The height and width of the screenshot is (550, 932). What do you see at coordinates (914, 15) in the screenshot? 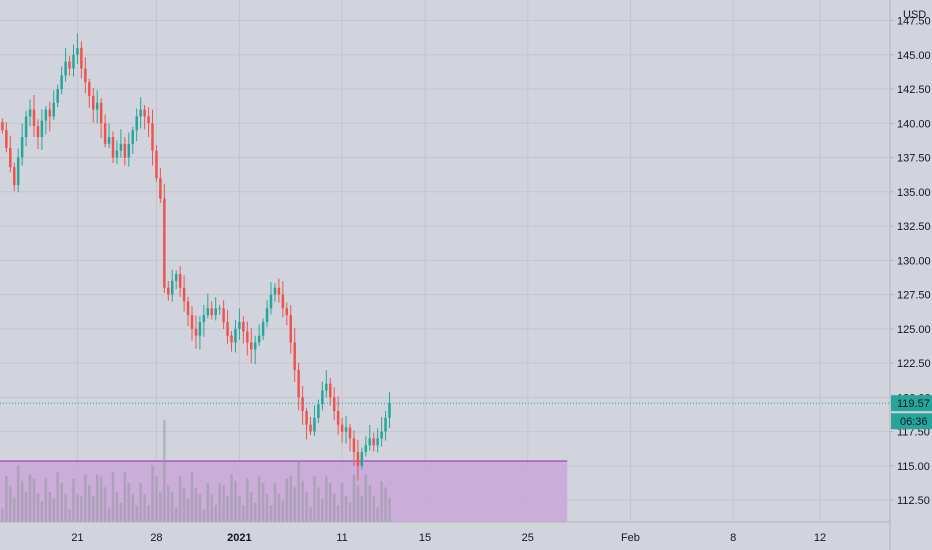
I see `currency-label: USD` at bounding box center [914, 15].